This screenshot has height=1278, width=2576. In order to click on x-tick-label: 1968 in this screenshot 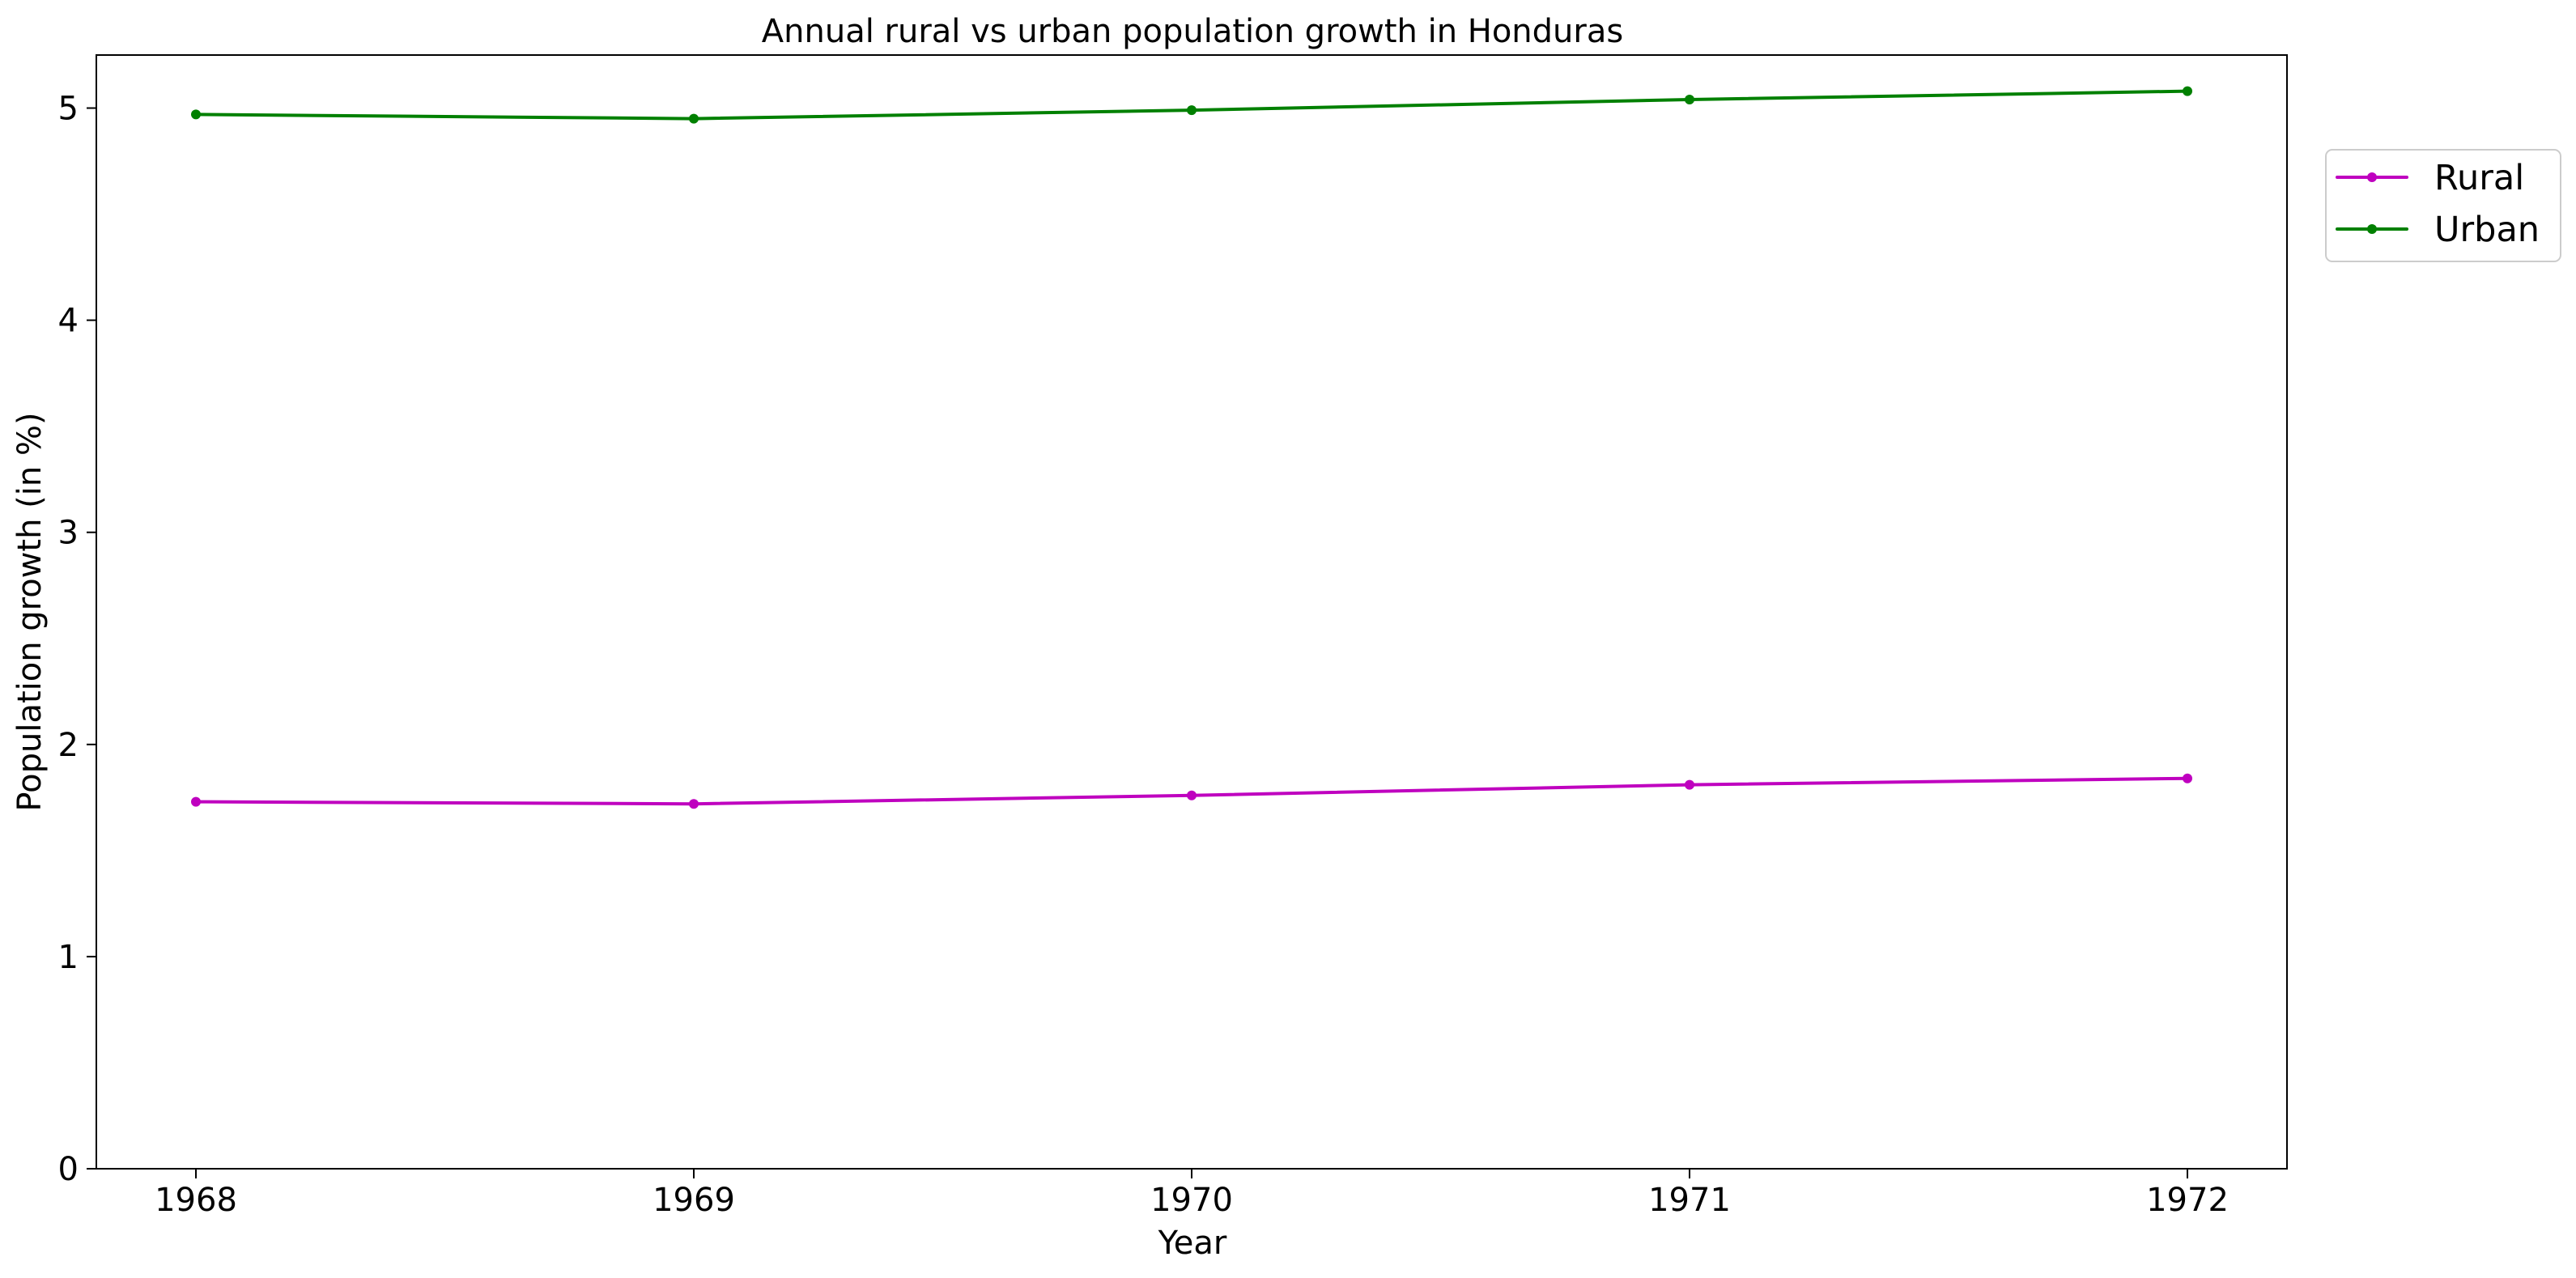, I will do `click(196, 1200)`.